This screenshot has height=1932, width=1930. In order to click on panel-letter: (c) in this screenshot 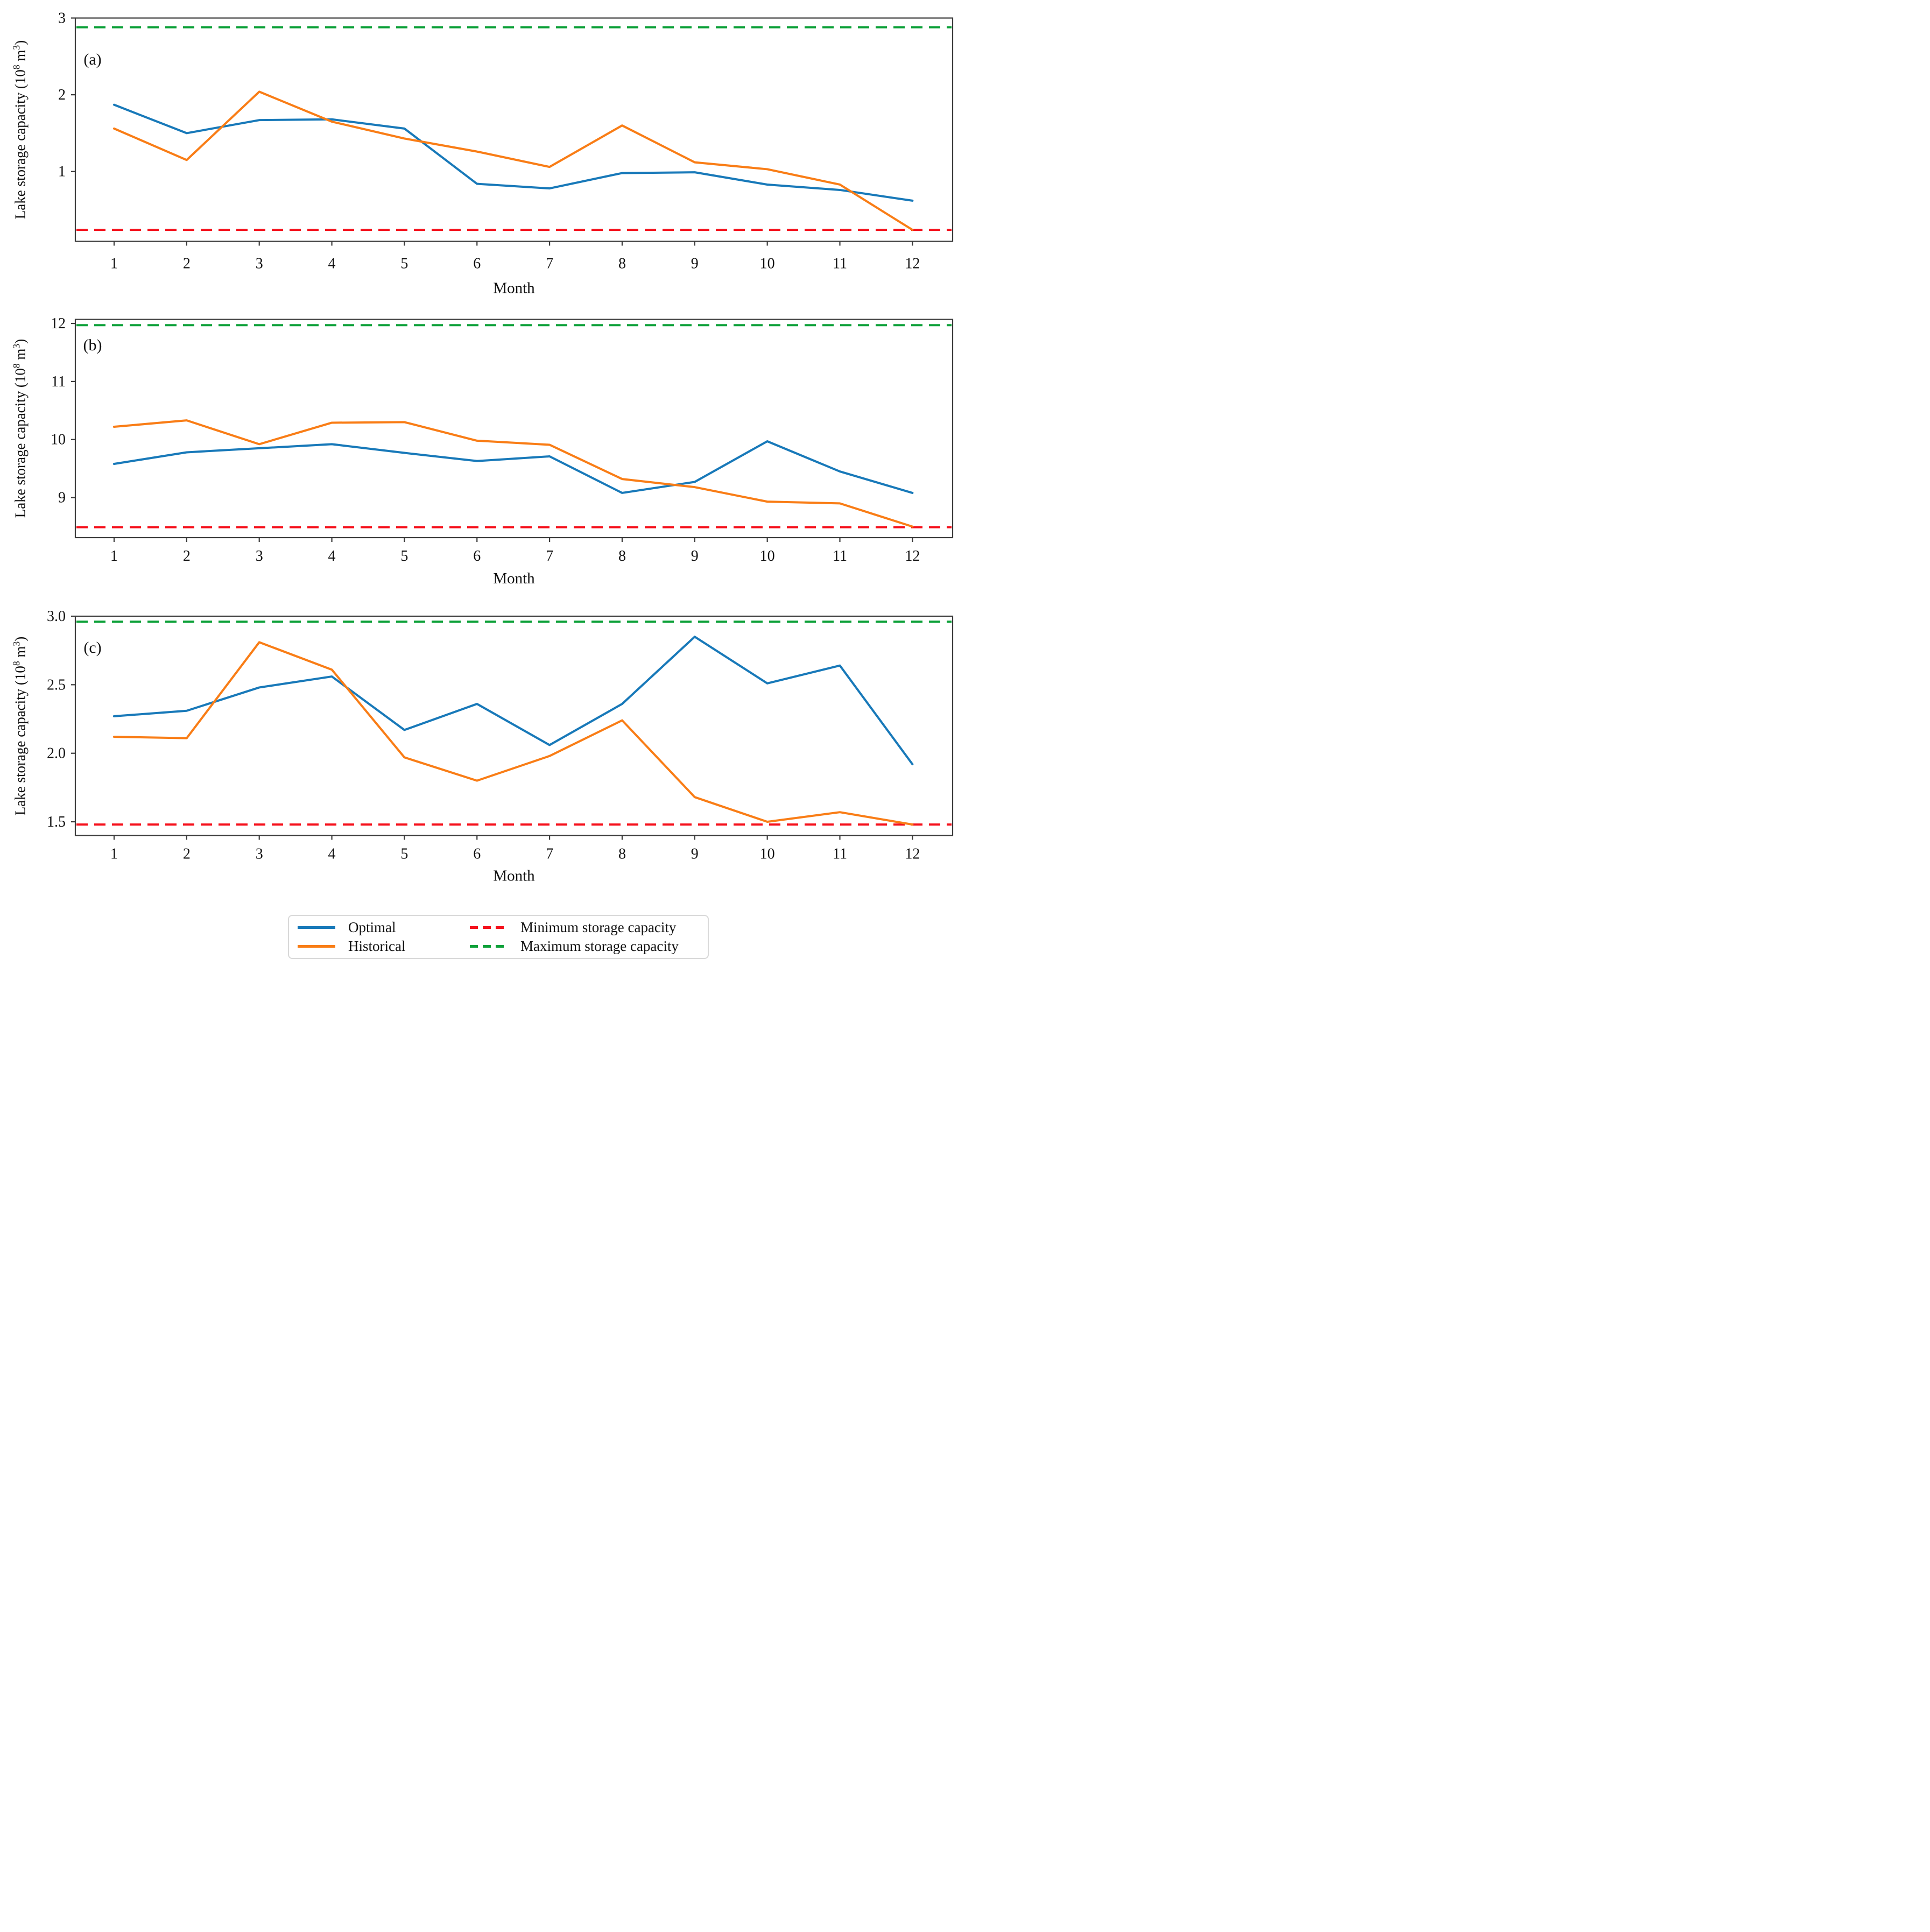, I will do `click(92, 648)`.